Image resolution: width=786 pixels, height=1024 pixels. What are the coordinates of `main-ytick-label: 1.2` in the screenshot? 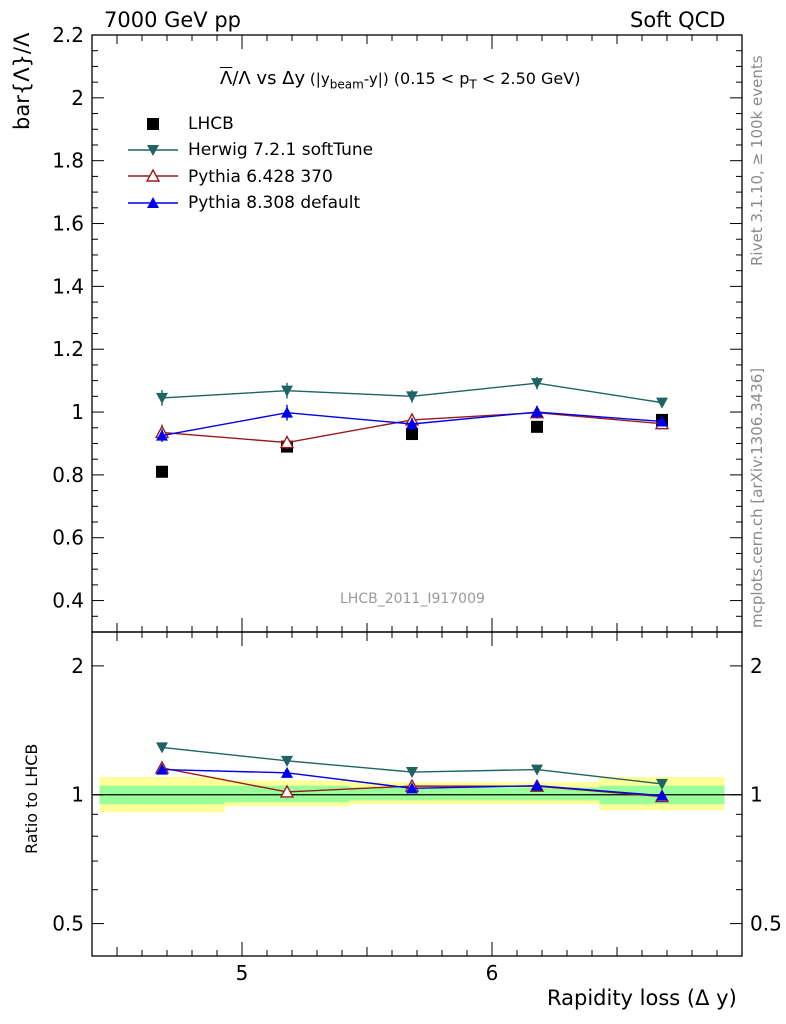 It's located at (68, 349).